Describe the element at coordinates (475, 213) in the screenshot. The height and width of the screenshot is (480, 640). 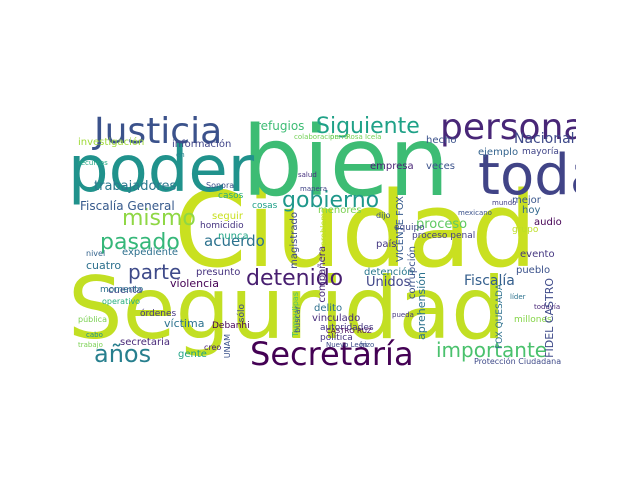
I see `word-62: mexicano` at that location.